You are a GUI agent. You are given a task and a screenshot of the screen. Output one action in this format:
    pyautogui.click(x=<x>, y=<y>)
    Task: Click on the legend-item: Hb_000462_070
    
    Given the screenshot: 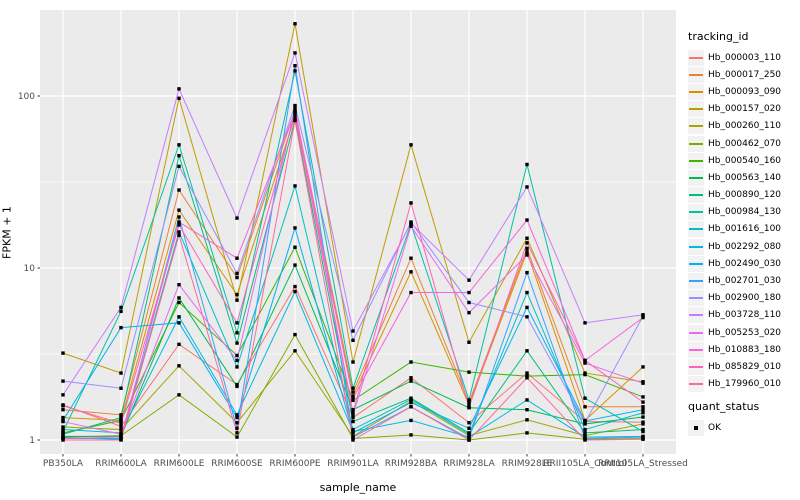 What is the action you would take?
    pyautogui.click(x=743, y=143)
    